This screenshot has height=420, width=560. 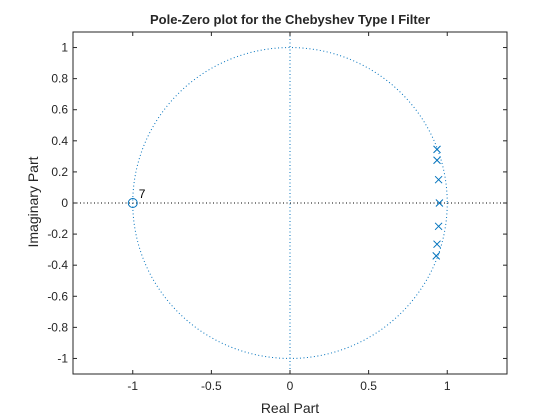 I want to click on y-tick-label: 0.8, so click(x=59, y=79).